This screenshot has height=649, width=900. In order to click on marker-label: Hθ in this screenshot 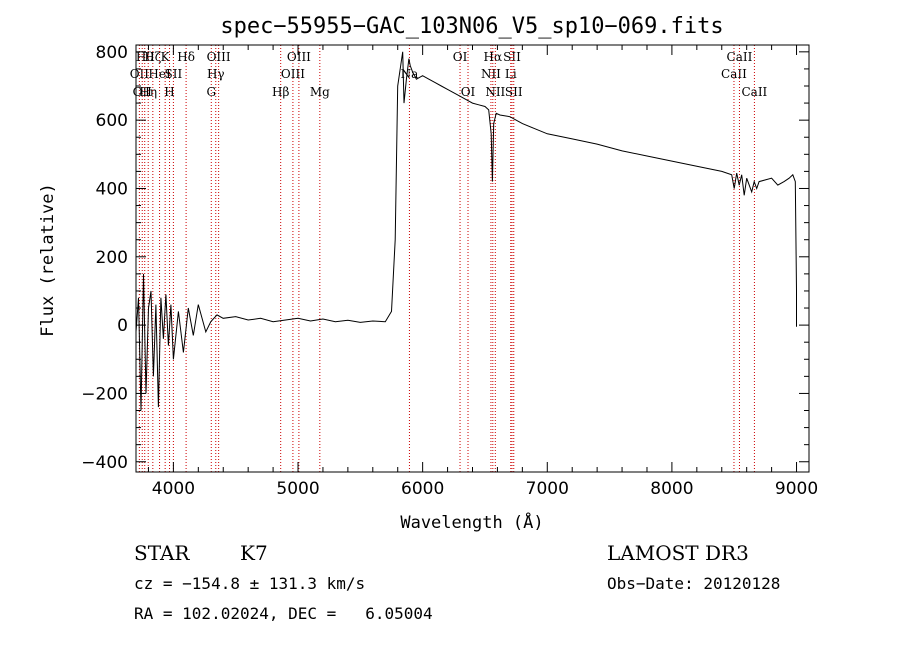, I will do `click(145, 57)`.